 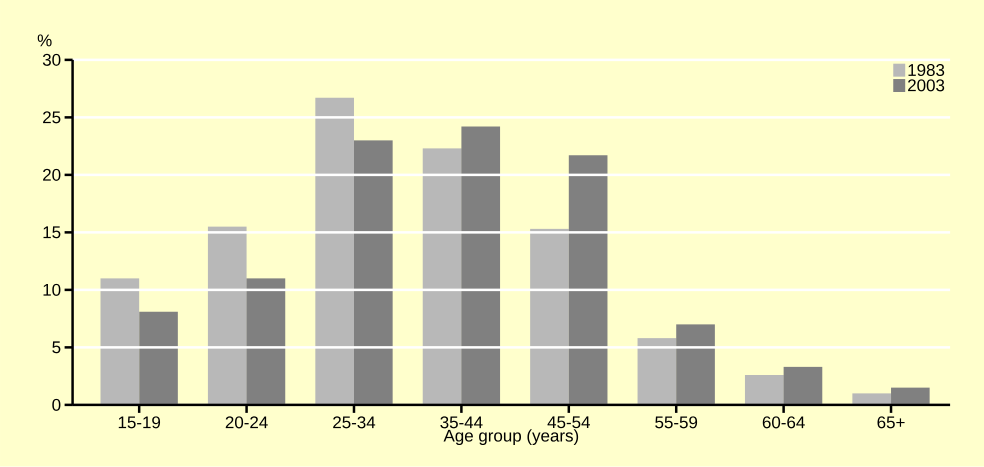 What do you see at coordinates (139, 422) in the screenshot?
I see `x-tick-label: 15-19` at bounding box center [139, 422].